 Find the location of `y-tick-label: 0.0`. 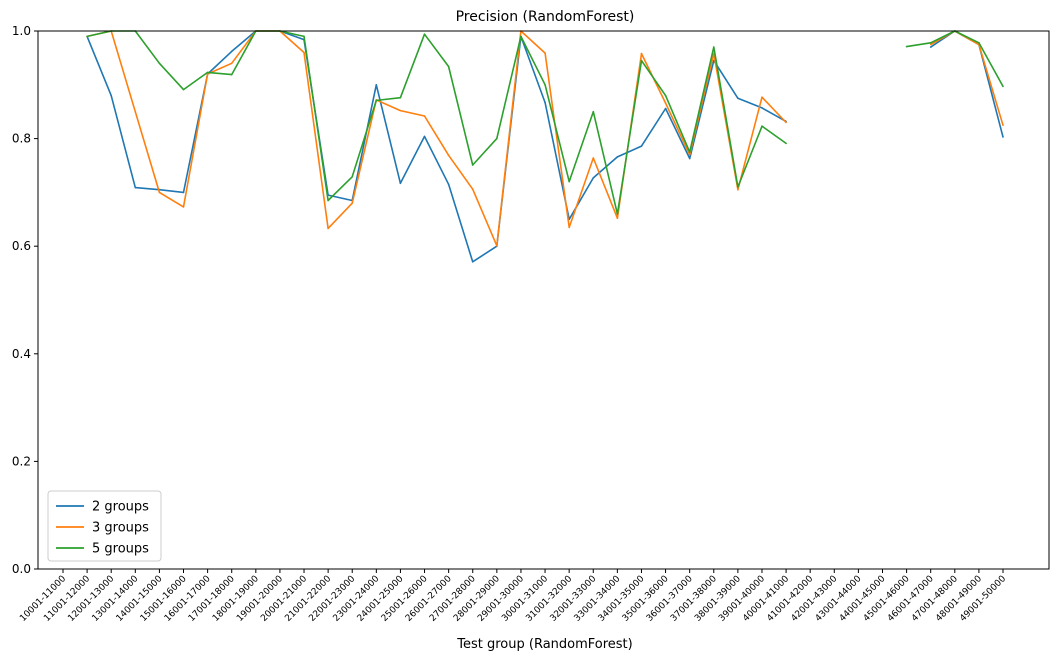

y-tick-label: 0.0 is located at coordinates (21, 569).